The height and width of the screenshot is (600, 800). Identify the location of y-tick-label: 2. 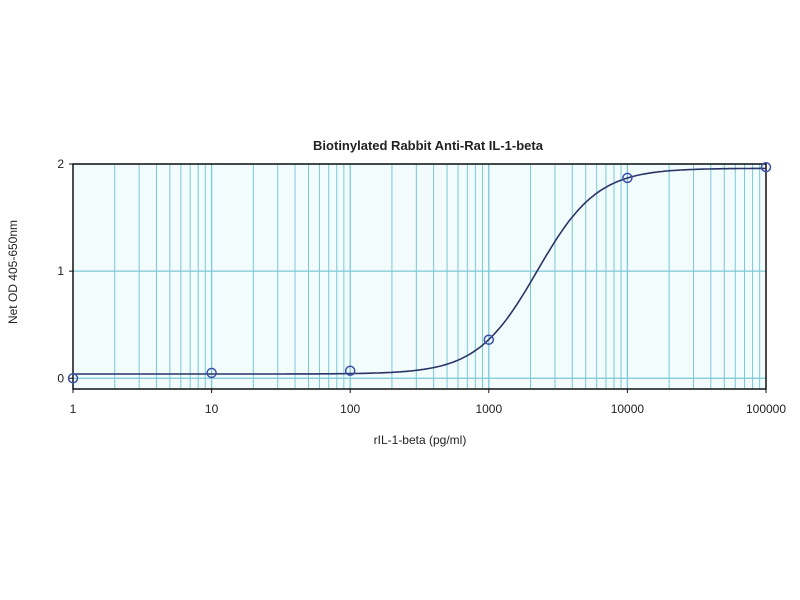
(60, 164).